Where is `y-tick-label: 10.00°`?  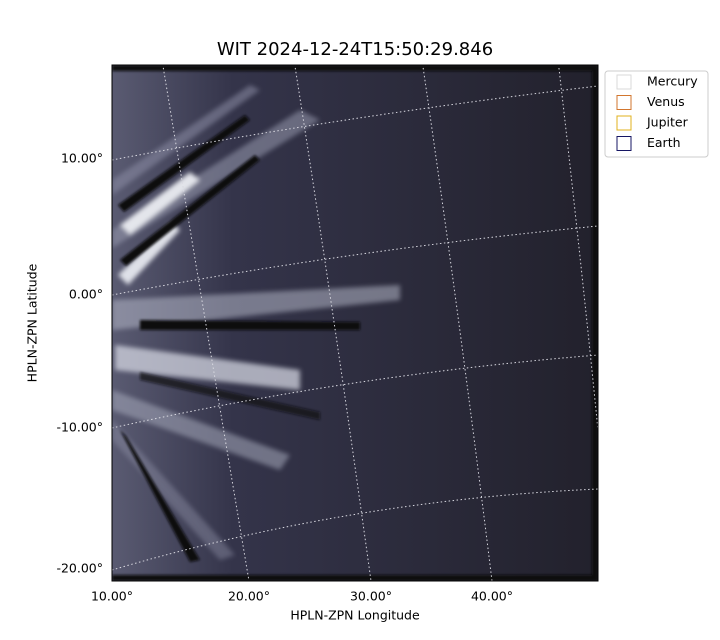 y-tick-label: 10.00° is located at coordinates (82, 158).